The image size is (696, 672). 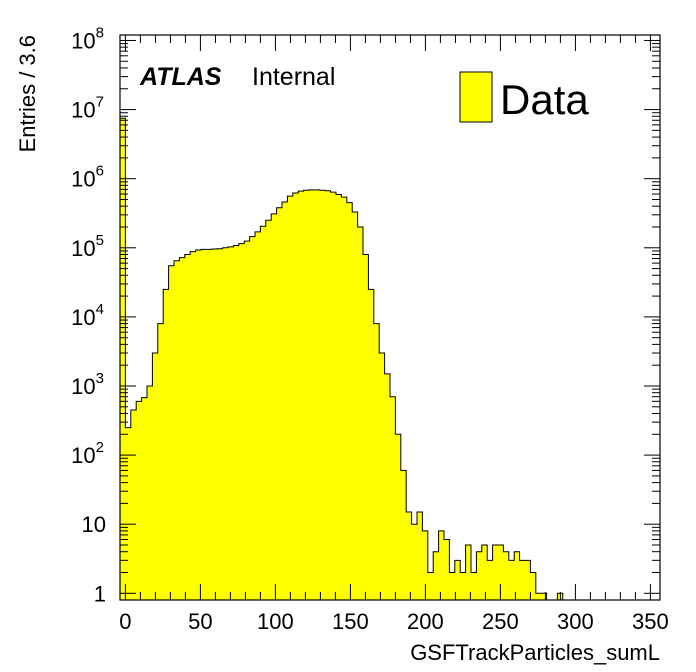 I want to click on atlas-label: ATLAS, so click(x=180, y=77).